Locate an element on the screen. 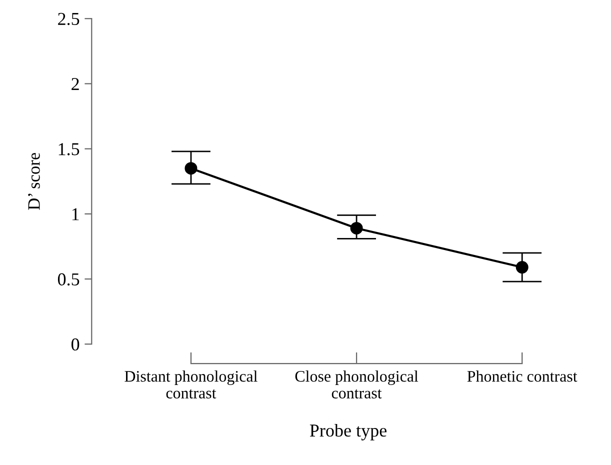  y-tick-label: 0.5 is located at coordinates (69, 279).